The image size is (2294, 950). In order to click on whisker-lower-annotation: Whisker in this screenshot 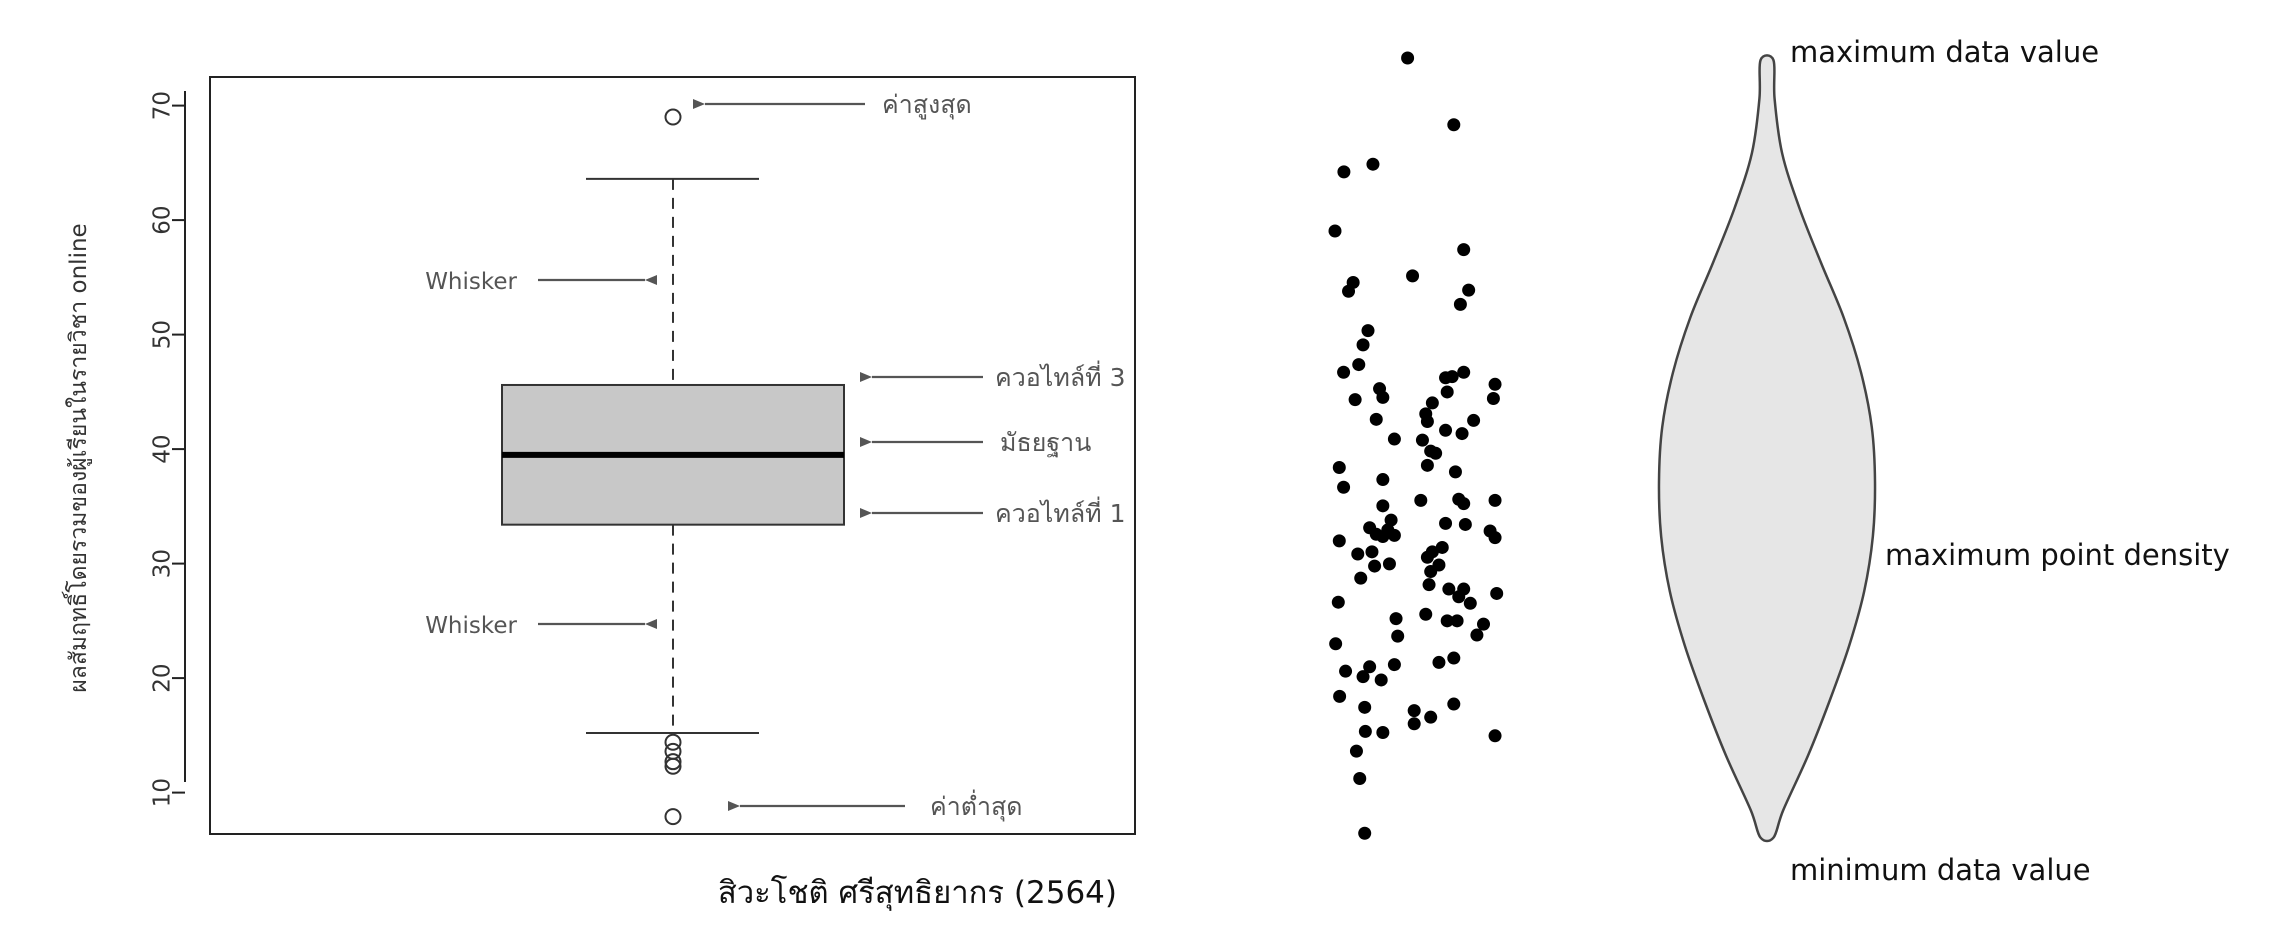, I will do `click(471, 626)`.